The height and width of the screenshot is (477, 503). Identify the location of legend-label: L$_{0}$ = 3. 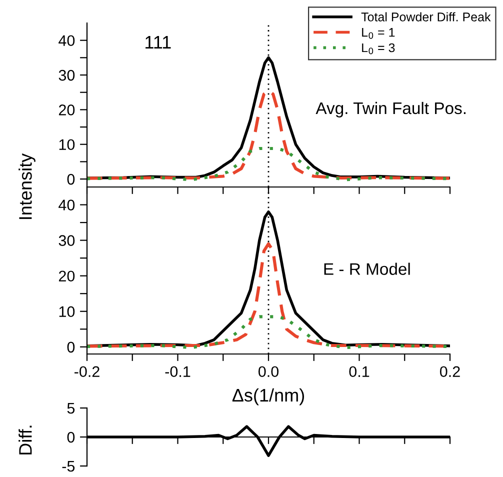
(378, 48).